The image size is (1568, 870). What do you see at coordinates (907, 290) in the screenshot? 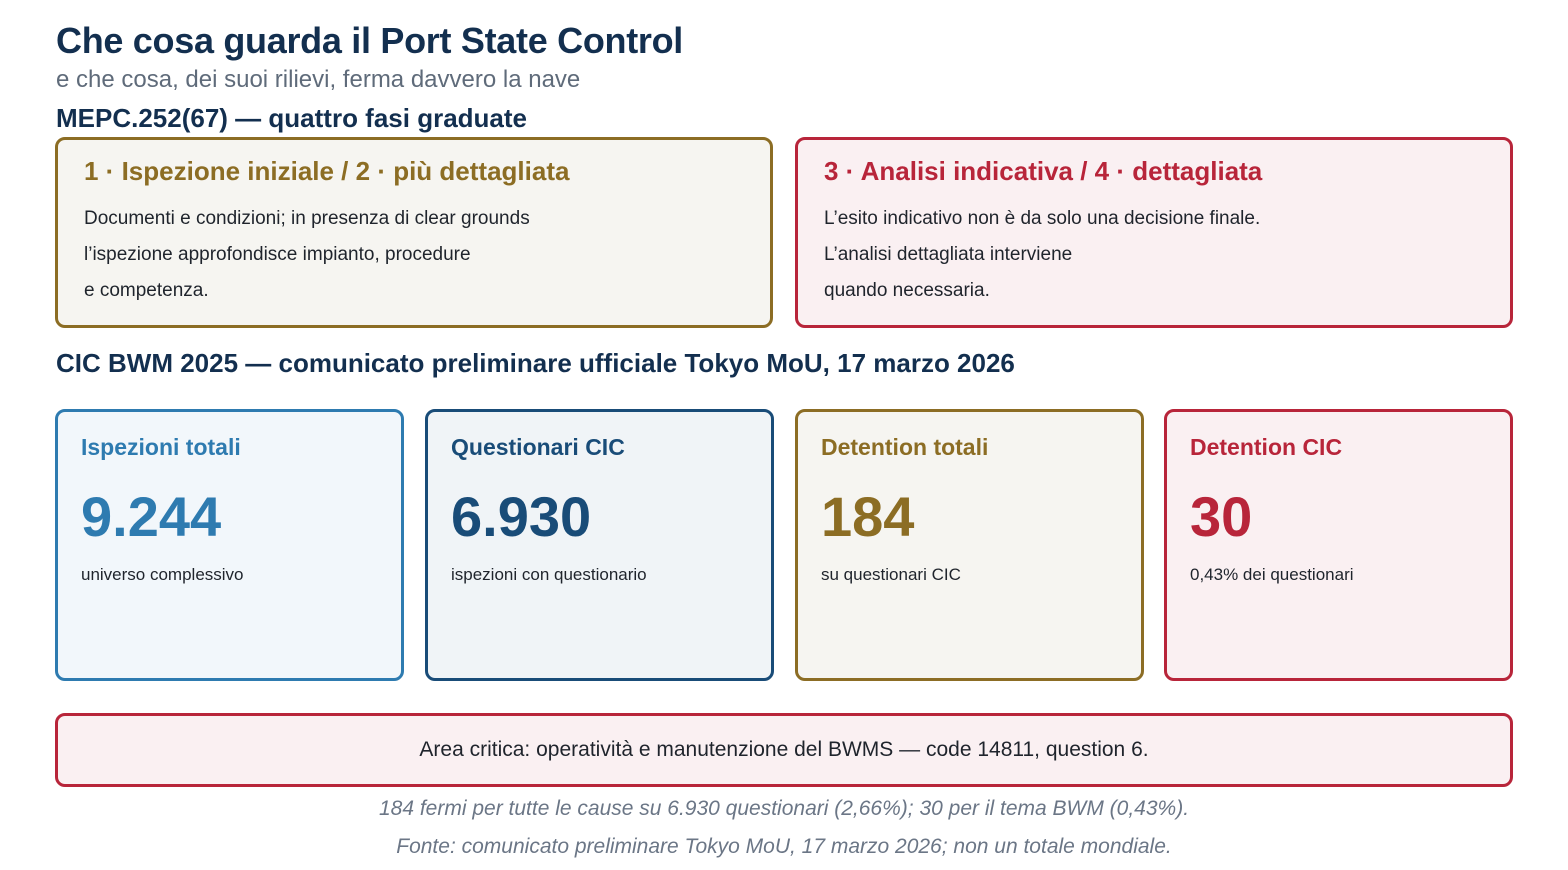
I see `phase-card-text: quando necessaria.` at bounding box center [907, 290].